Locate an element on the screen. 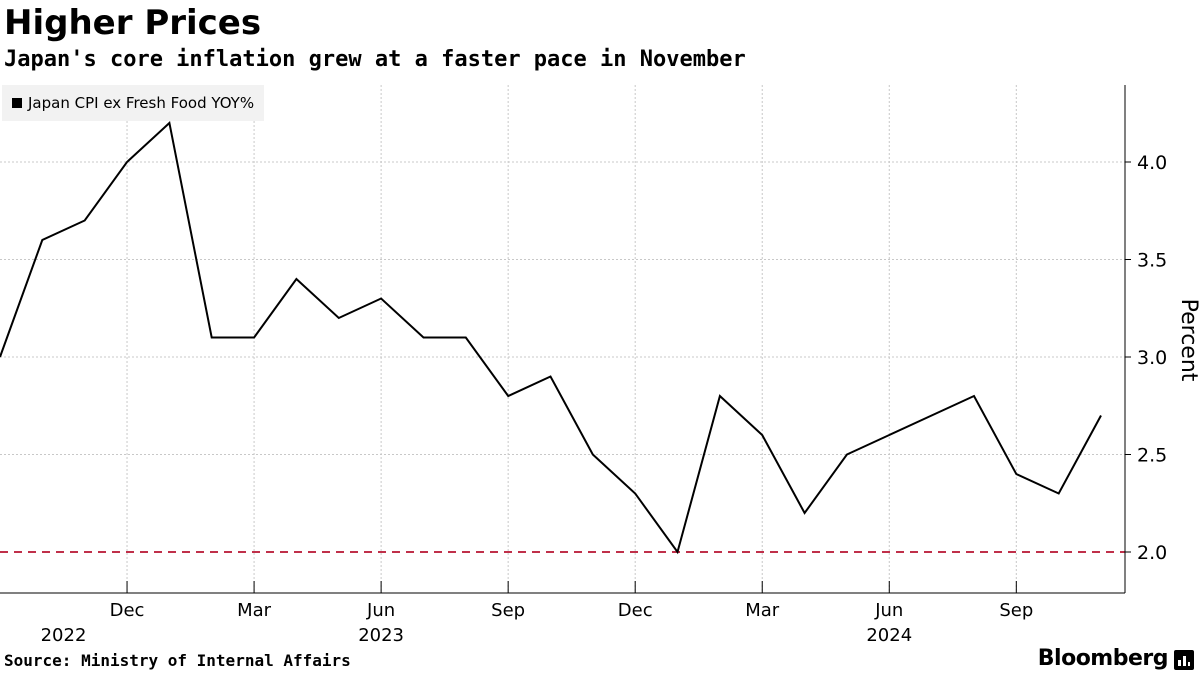 The height and width of the screenshot is (675, 1200). legend: Japan CPI ex Fresh Food YOY% is located at coordinates (133, 103).